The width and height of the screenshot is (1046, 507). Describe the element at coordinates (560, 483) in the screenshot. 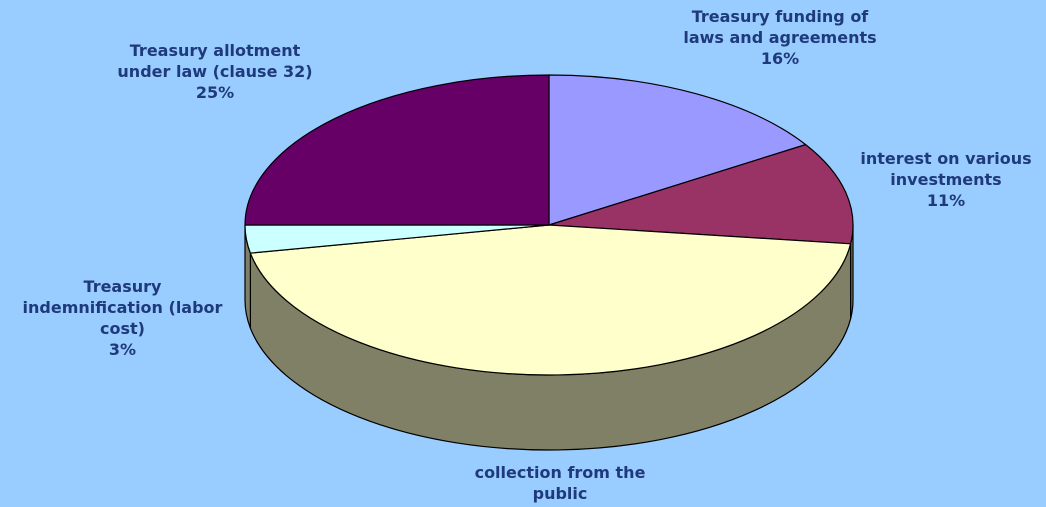

I see `label-collection-public: collection from the public` at that location.